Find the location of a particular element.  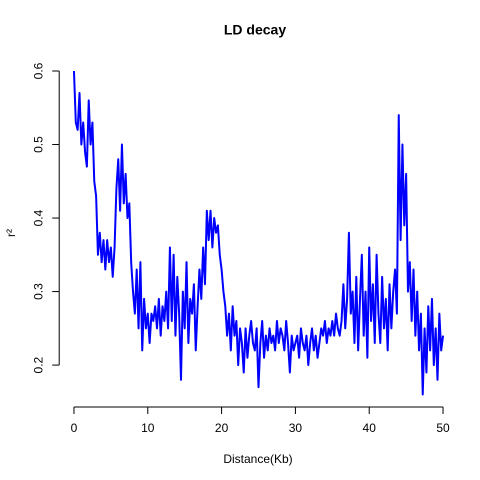

y-tick-label: 0.5 is located at coordinates (38, 144).